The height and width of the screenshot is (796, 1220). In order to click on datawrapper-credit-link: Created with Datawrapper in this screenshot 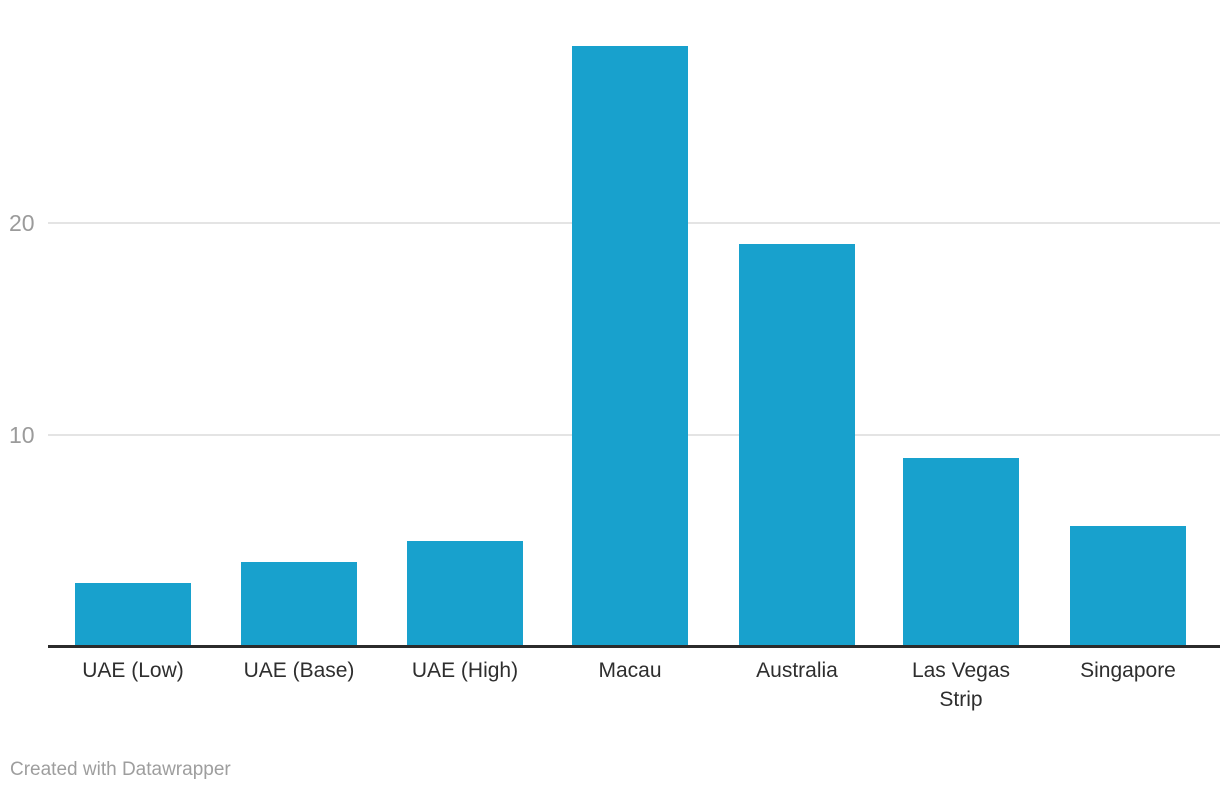, I will do `click(120, 769)`.